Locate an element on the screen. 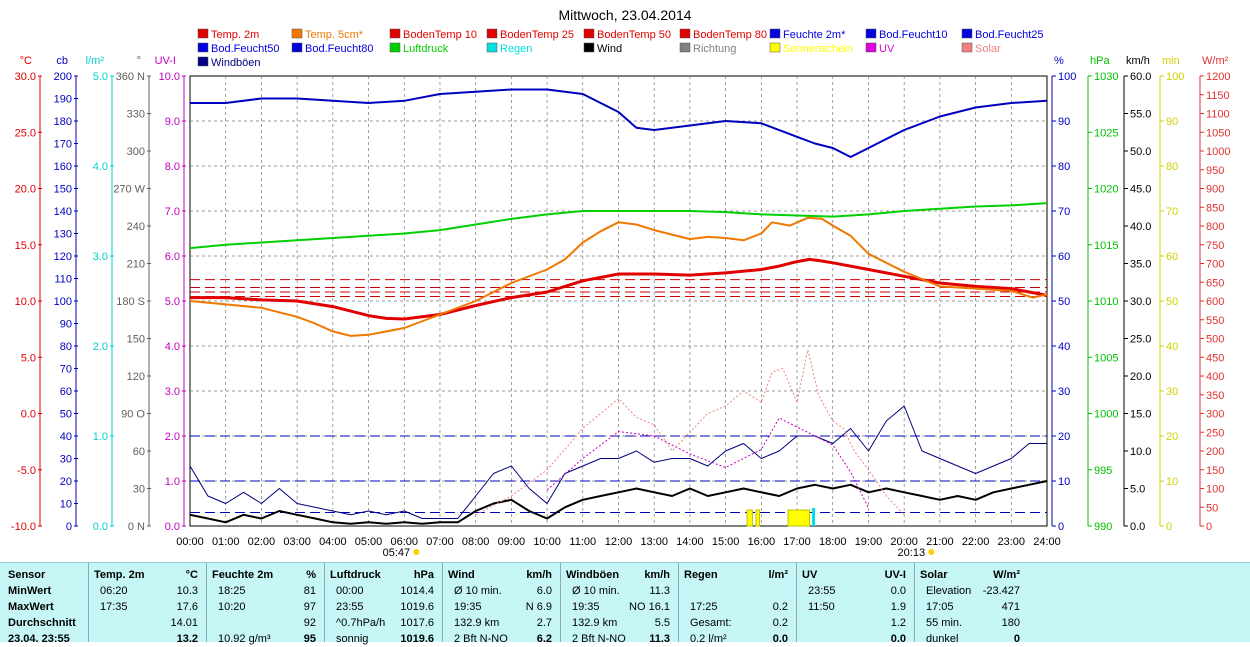 The height and width of the screenshot is (647, 1250). axis-tick-label: 180 S is located at coordinates (130, 302).